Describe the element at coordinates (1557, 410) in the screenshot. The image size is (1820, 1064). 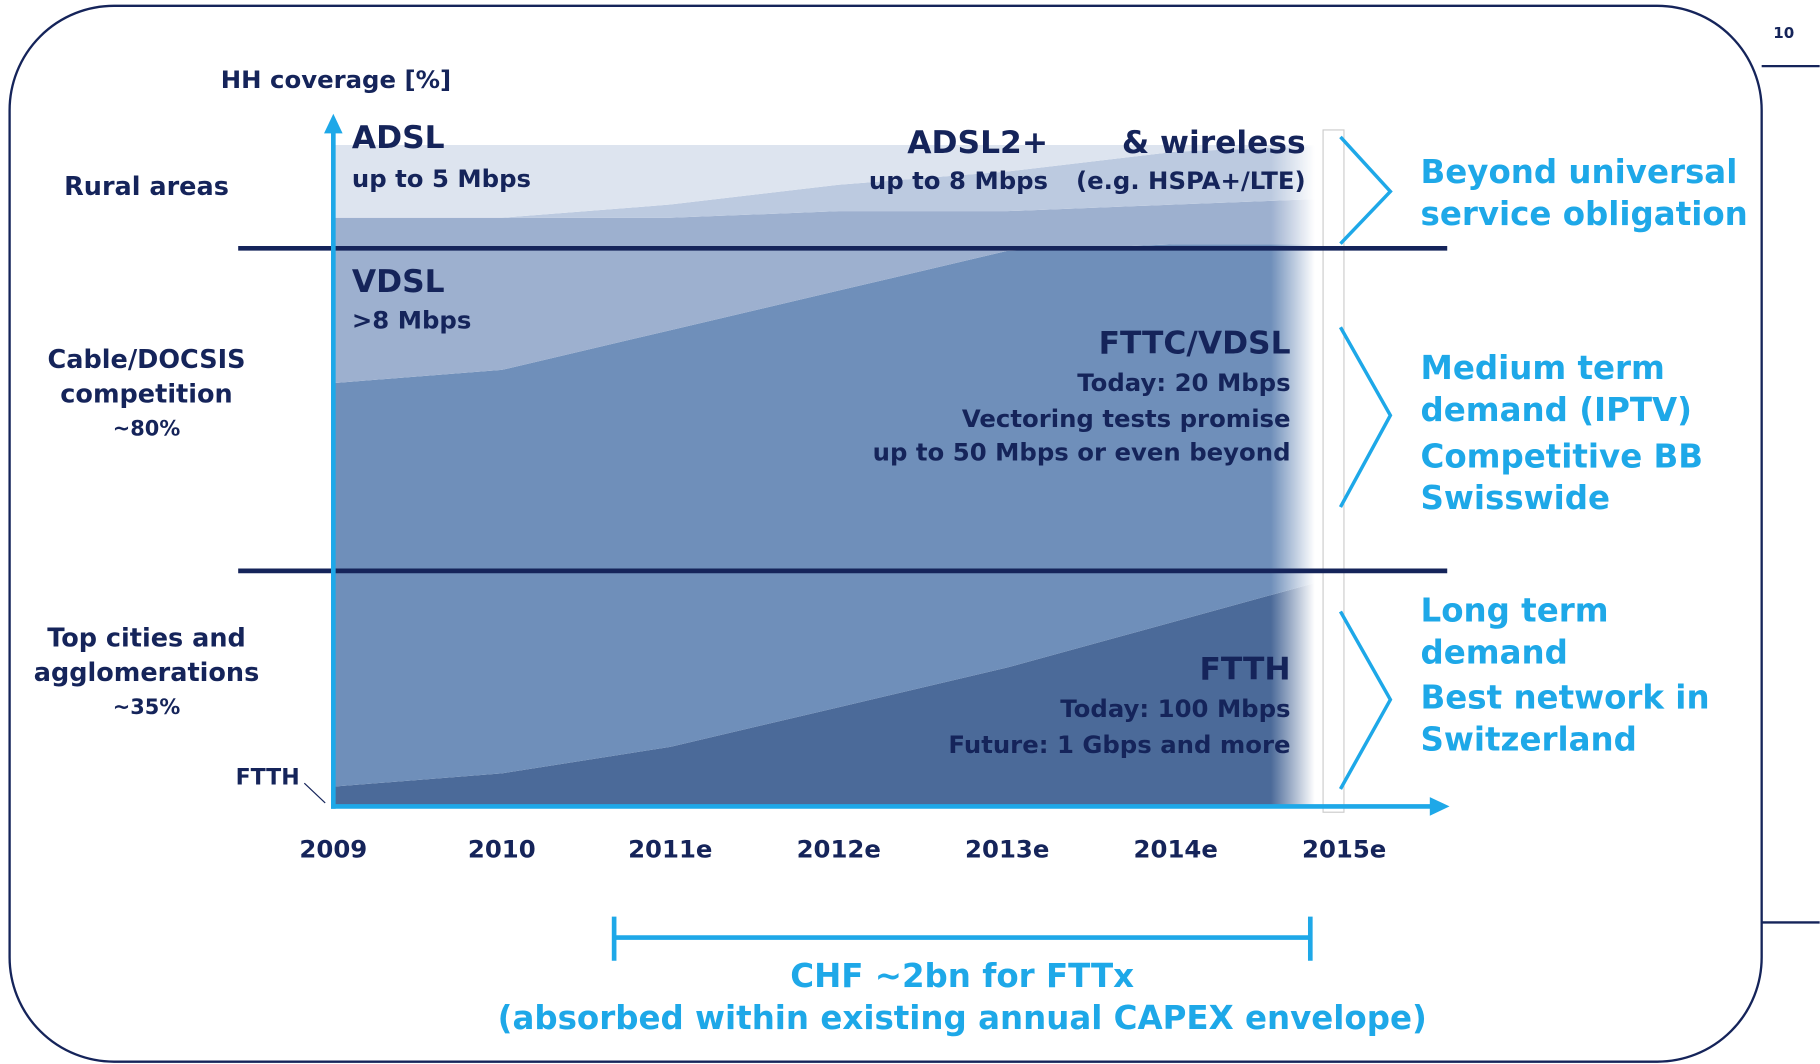
I see `right-note: demand (IPTV)` at that location.